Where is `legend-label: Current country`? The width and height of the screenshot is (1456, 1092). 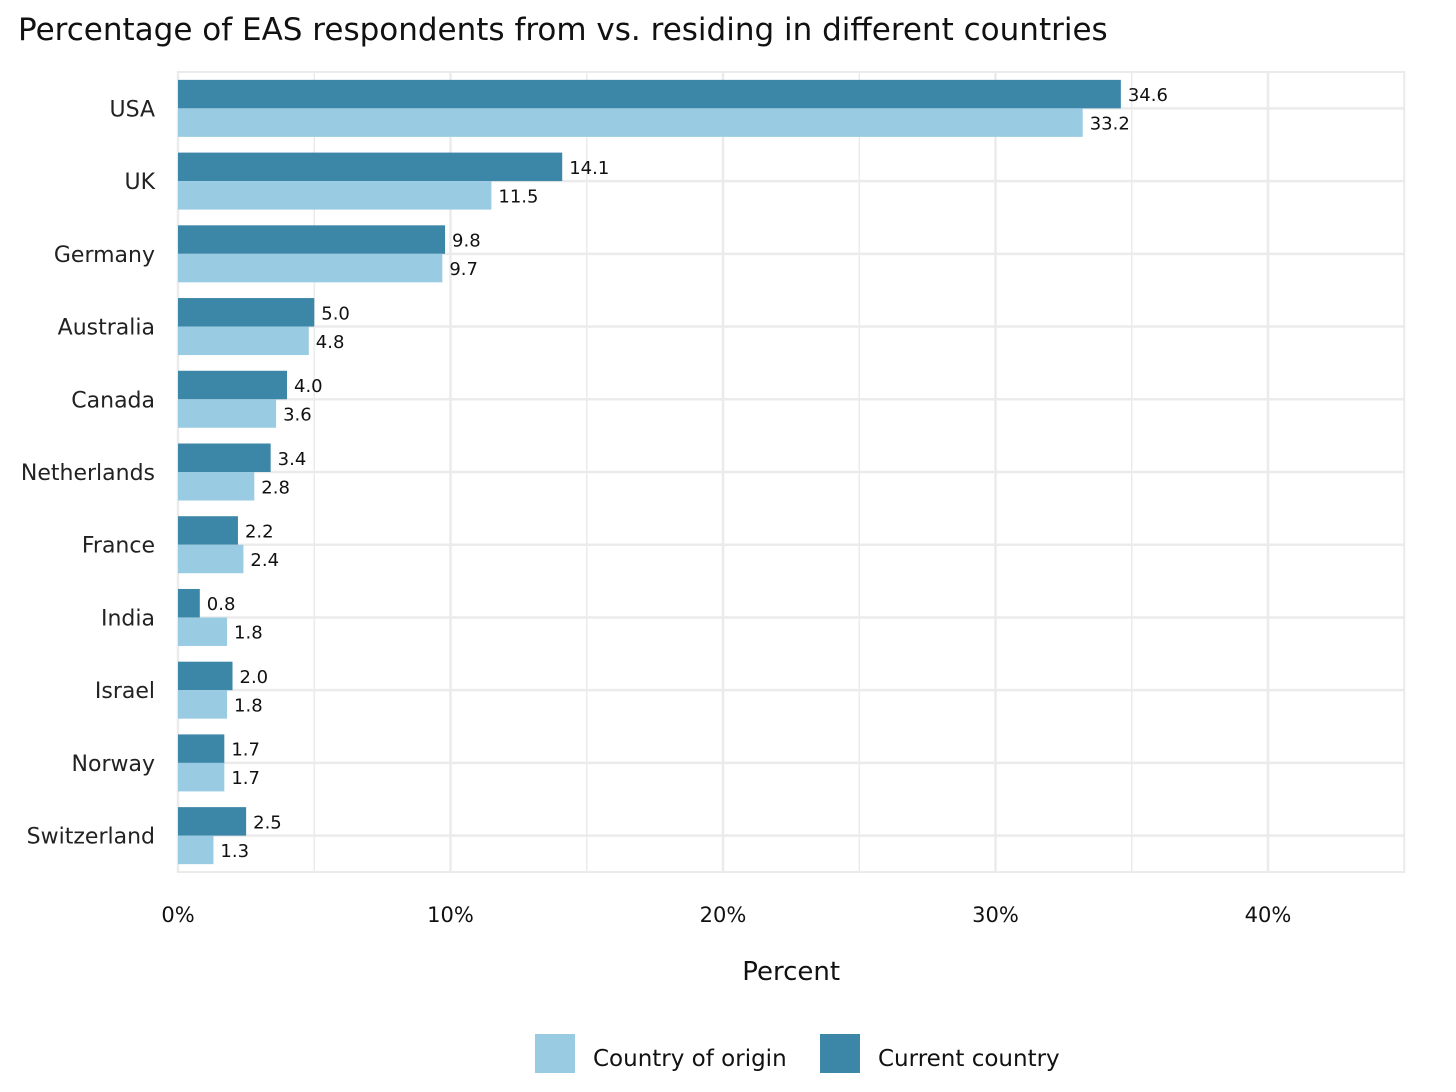
legend-label: Current country is located at coordinates (969, 1059).